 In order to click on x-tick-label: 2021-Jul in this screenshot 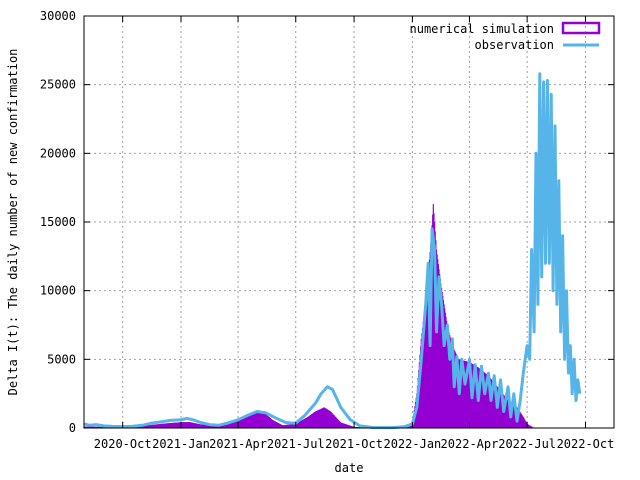, I will do `click(296, 444)`.